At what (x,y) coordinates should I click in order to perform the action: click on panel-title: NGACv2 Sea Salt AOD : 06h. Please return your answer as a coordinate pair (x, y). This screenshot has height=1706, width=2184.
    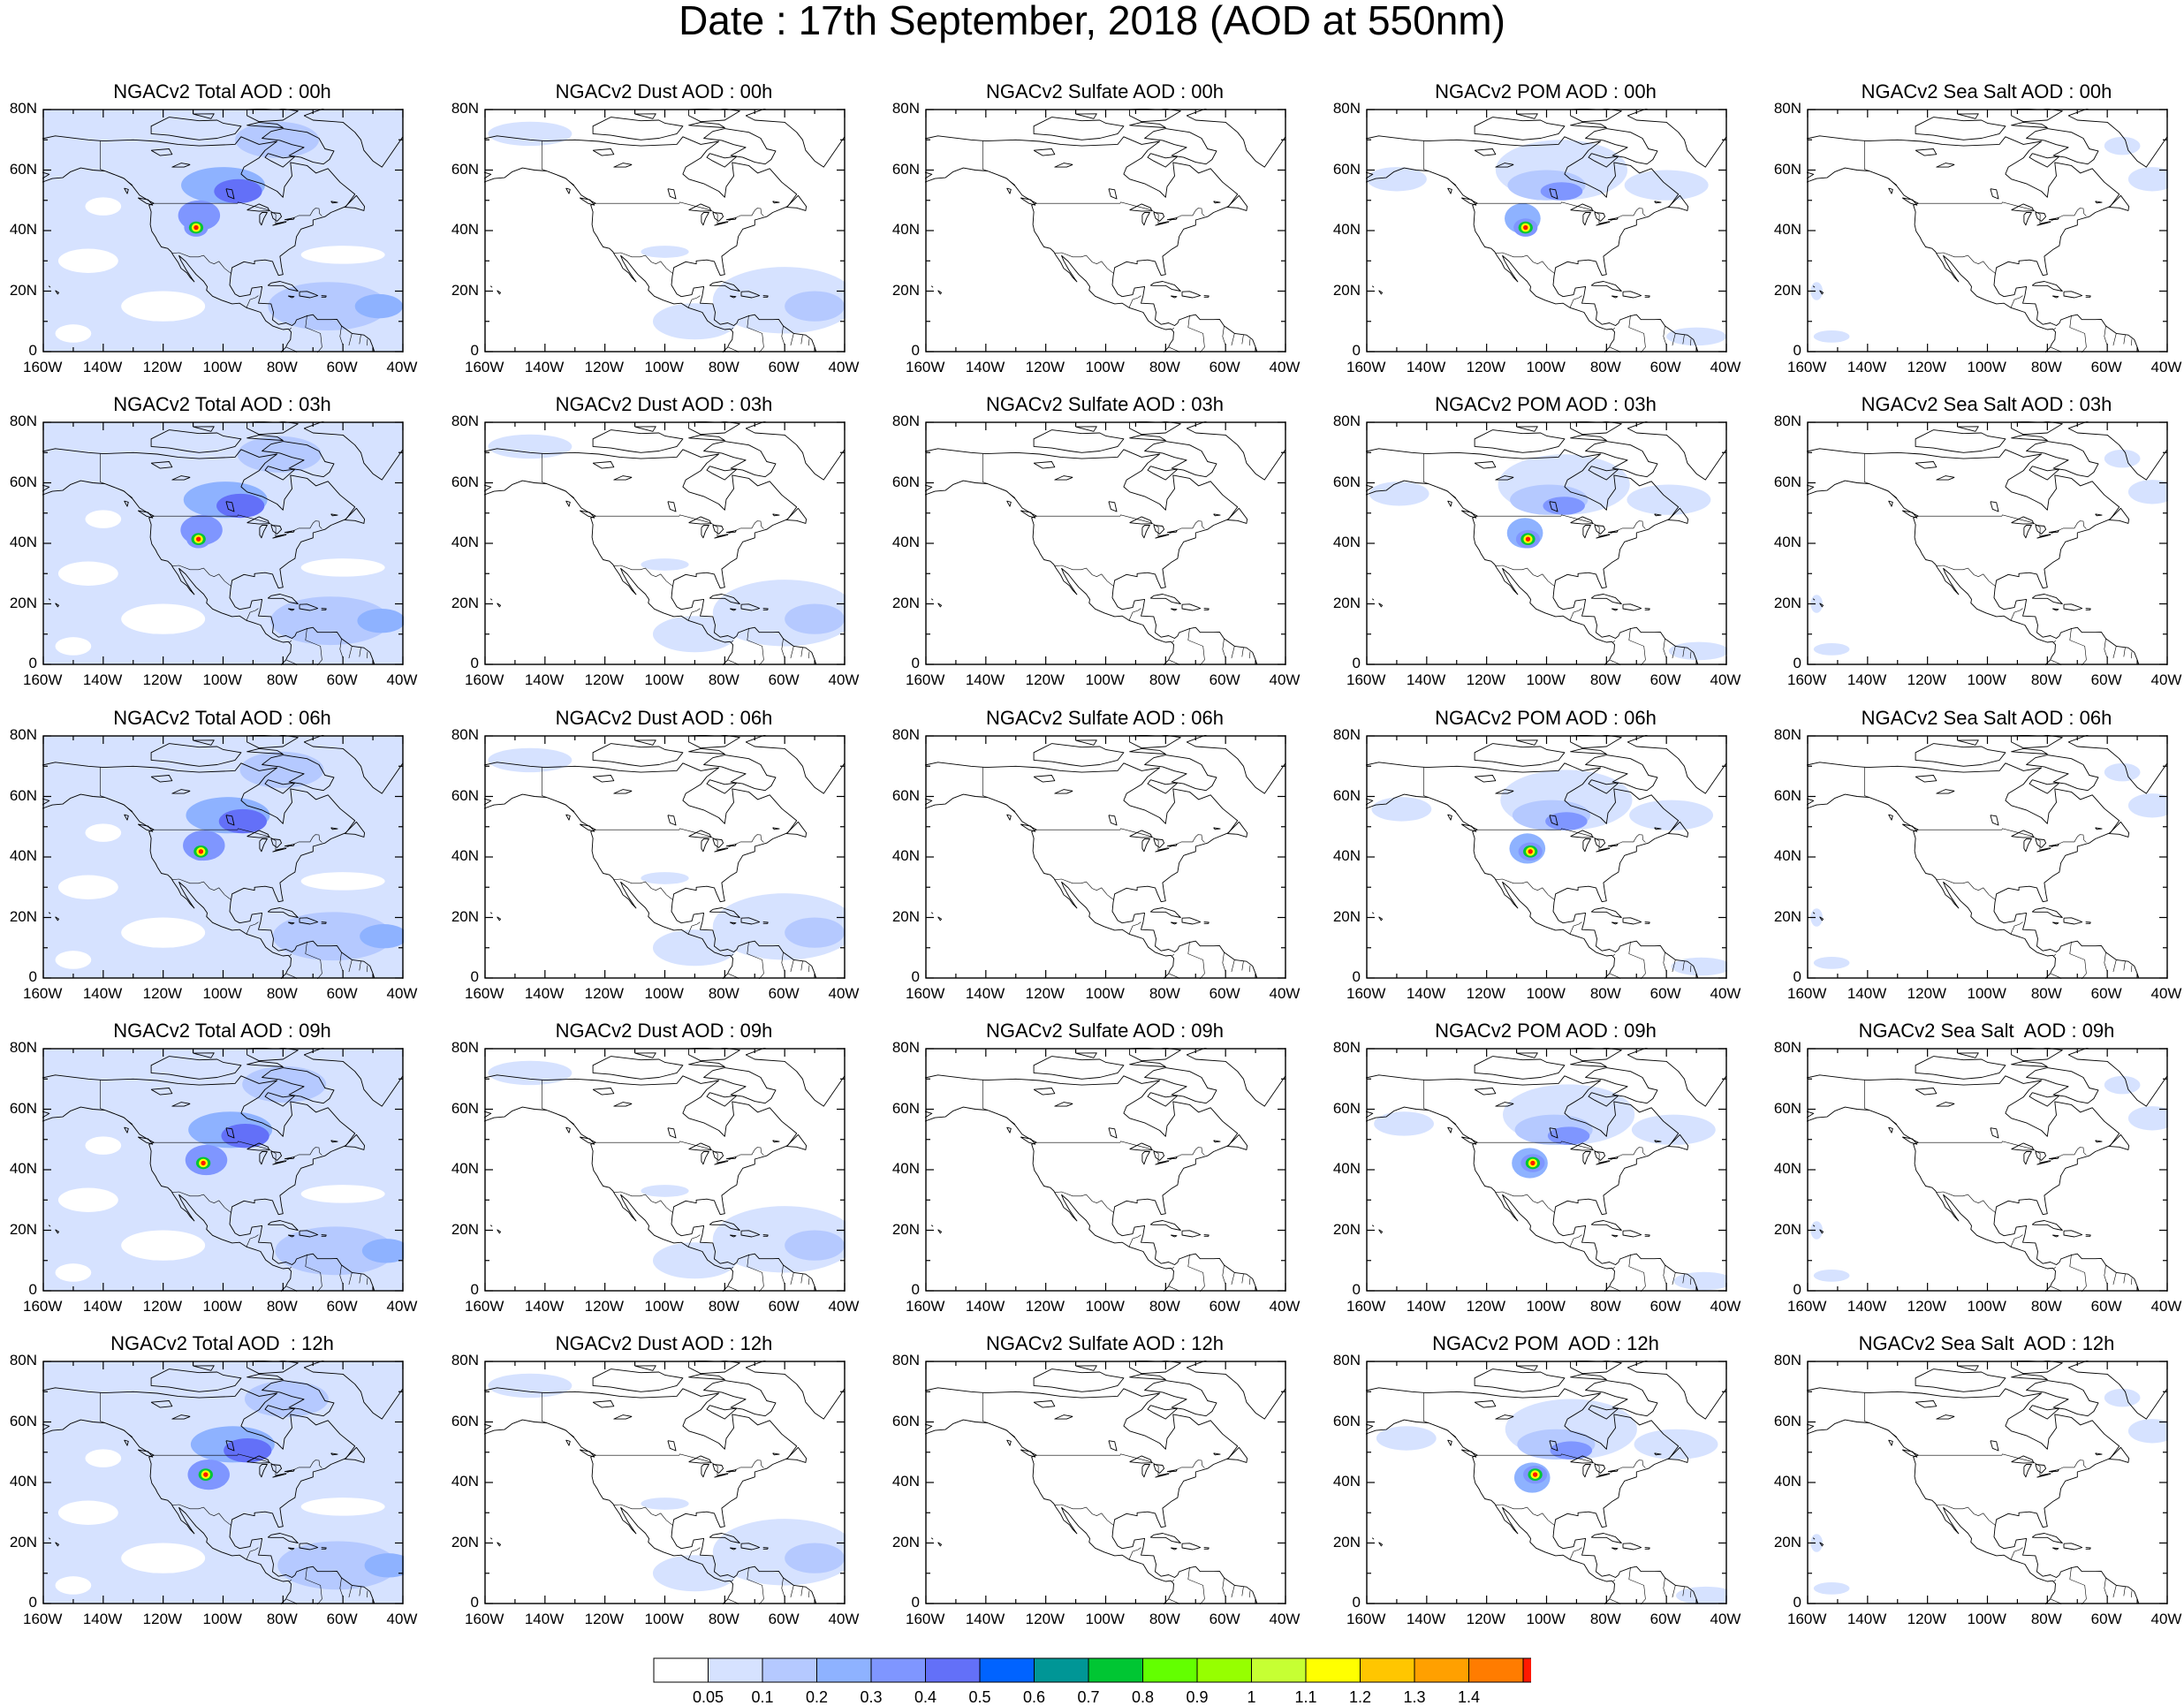
    Looking at the image, I should click on (1986, 718).